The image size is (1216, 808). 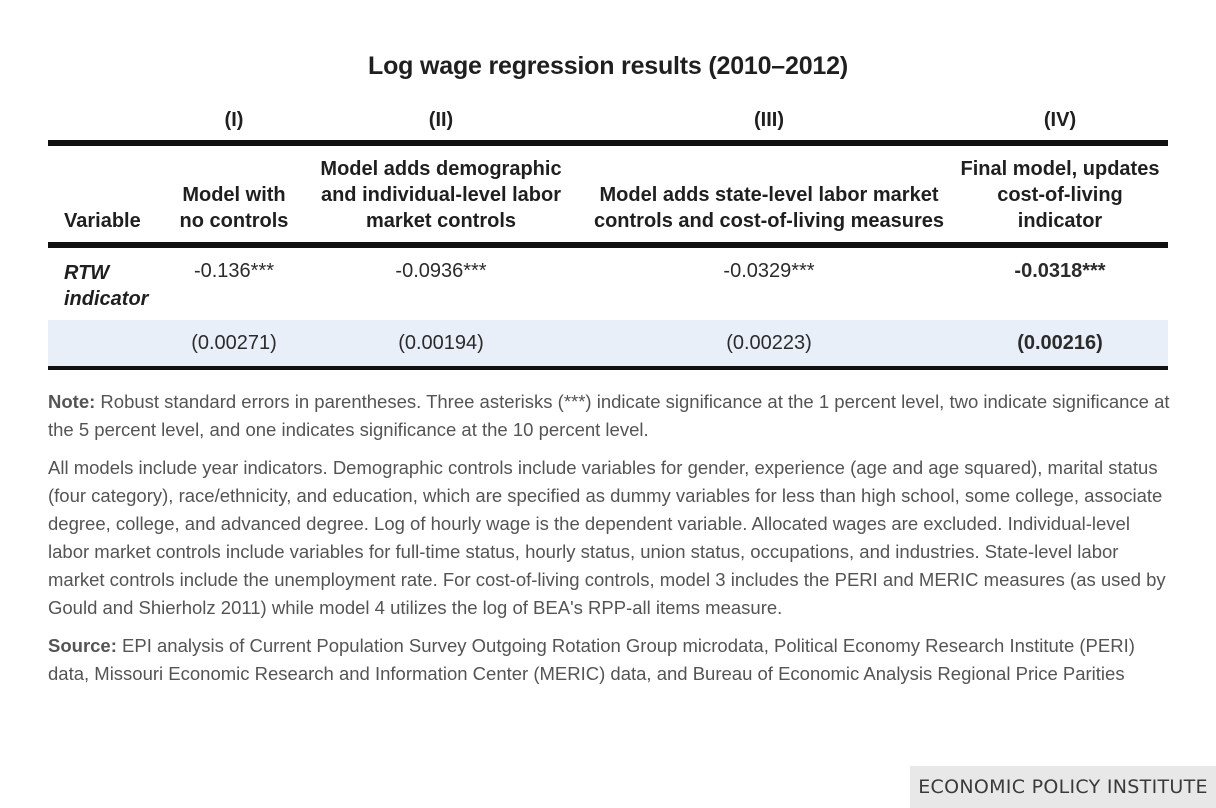 I want to click on standard-error-cell: (0.00216), so click(x=1060, y=345).